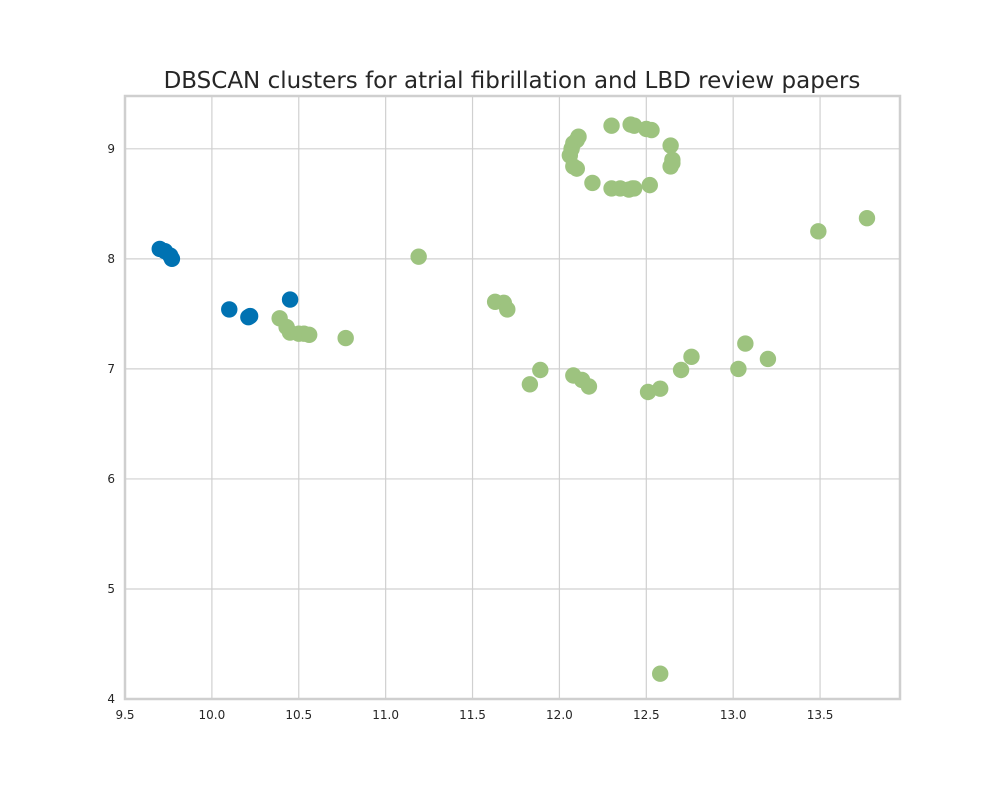 This screenshot has width=1000, height=805. What do you see at coordinates (124, 715) in the screenshot?
I see `x-tick-label: 9.5` at bounding box center [124, 715].